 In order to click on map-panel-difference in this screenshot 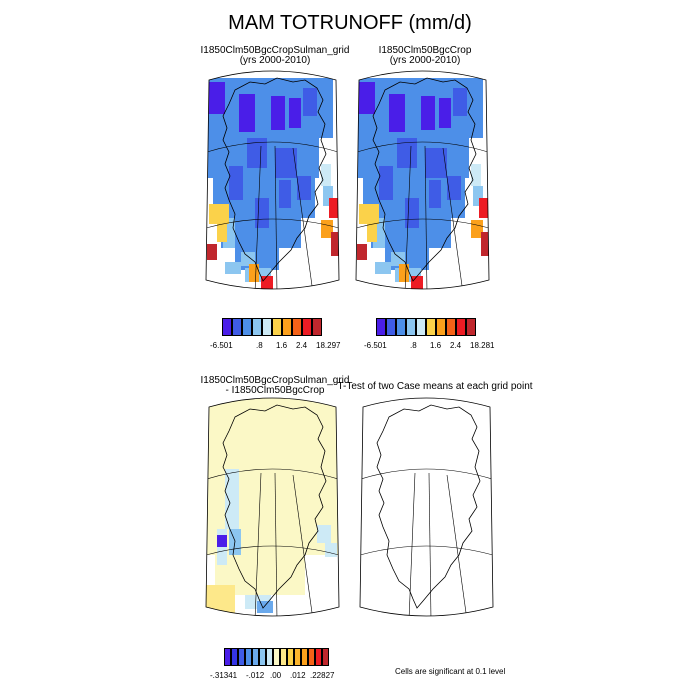, I will do `click(272, 507)`.